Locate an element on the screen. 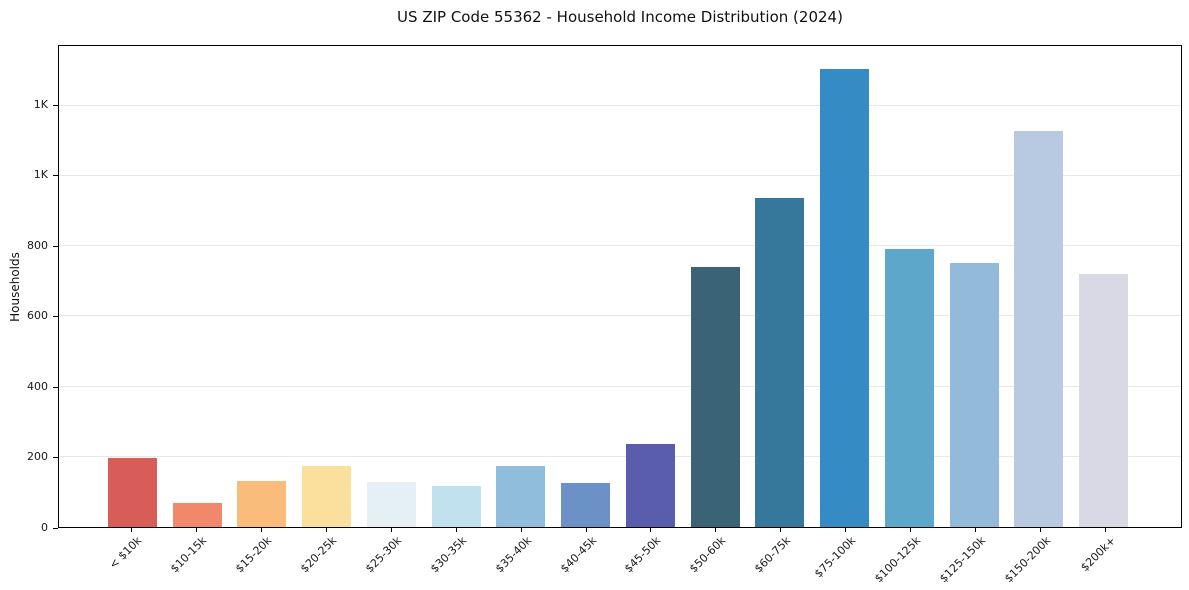  bar-60-75k is located at coordinates (780, 362).